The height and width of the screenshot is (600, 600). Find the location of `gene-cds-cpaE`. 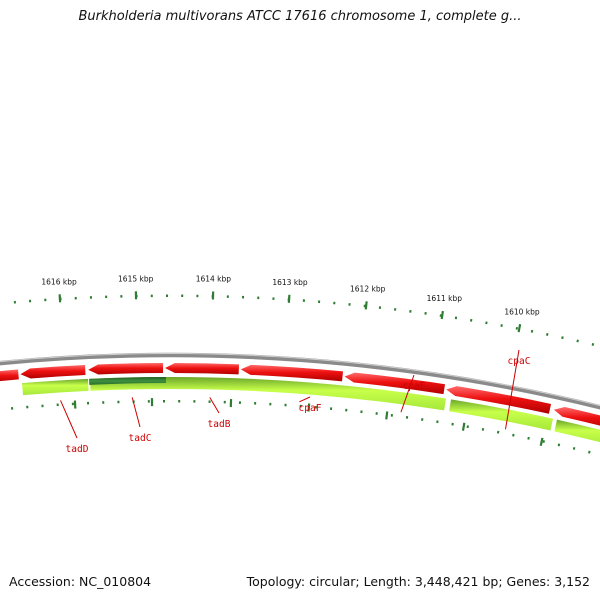

gene-cds-cpaE is located at coordinates (395, 383).